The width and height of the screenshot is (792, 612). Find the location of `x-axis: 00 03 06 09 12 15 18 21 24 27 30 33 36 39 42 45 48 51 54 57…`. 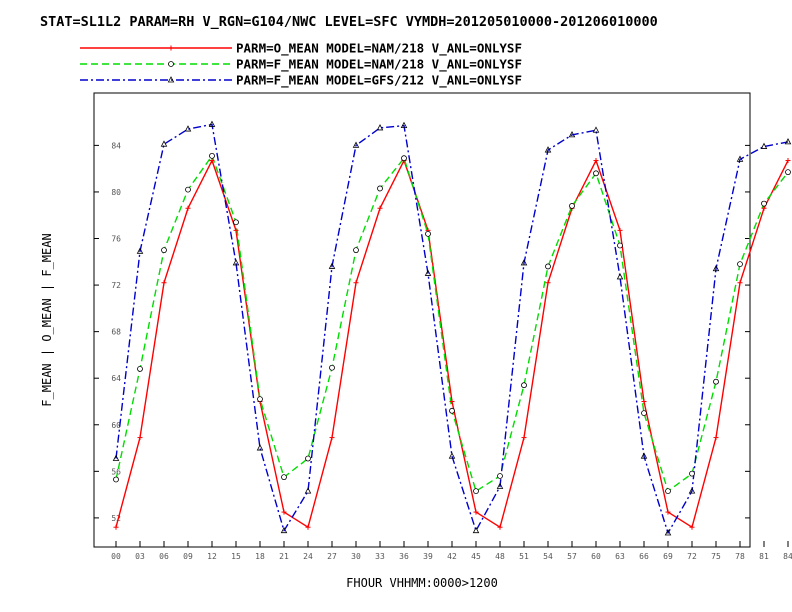

x-axis: 00 03 06 09 12 15 18 21 24 27 30 33 36 39 42 45 48 51 54 57… is located at coordinates (451, 551).